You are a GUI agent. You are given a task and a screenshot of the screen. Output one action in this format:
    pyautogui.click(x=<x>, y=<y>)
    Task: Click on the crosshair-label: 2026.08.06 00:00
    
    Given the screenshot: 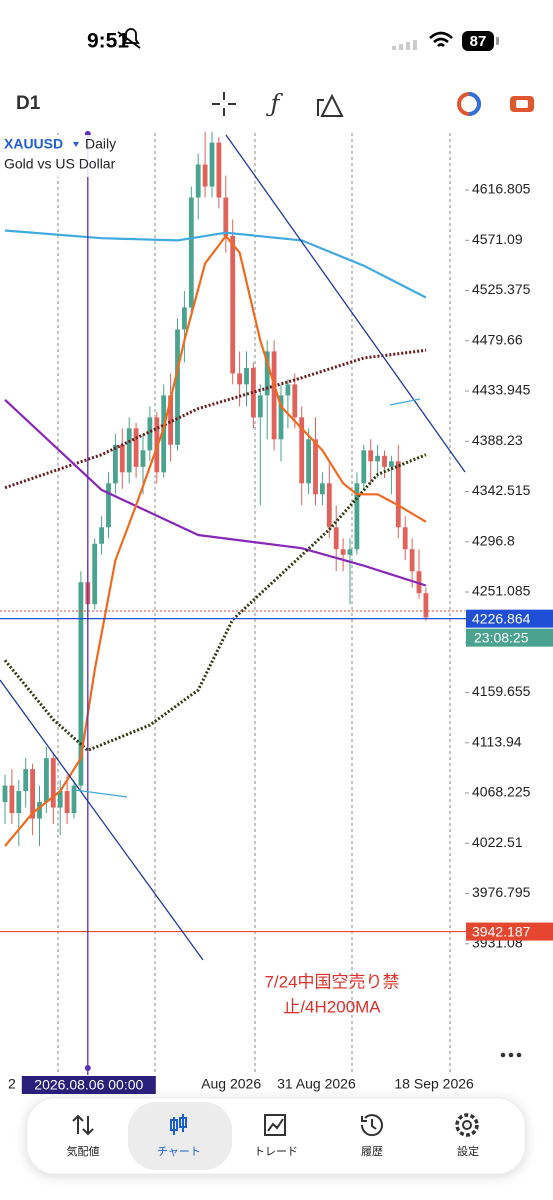 What is the action you would take?
    pyautogui.click(x=88, y=1085)
    